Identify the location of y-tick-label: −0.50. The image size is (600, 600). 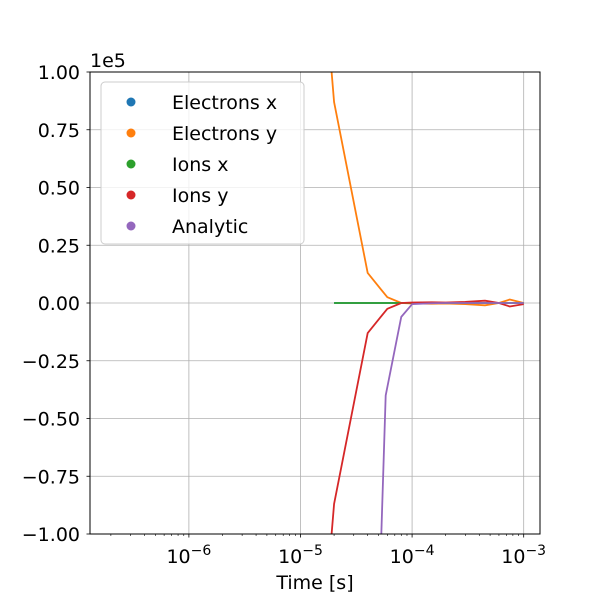
(51, 420).